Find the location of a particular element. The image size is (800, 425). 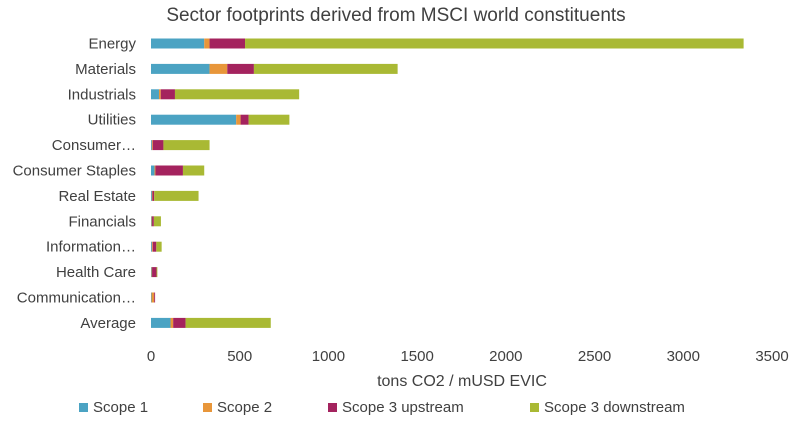

legend-swatch-scope-3-upstream is located at coordinates (332, 407).